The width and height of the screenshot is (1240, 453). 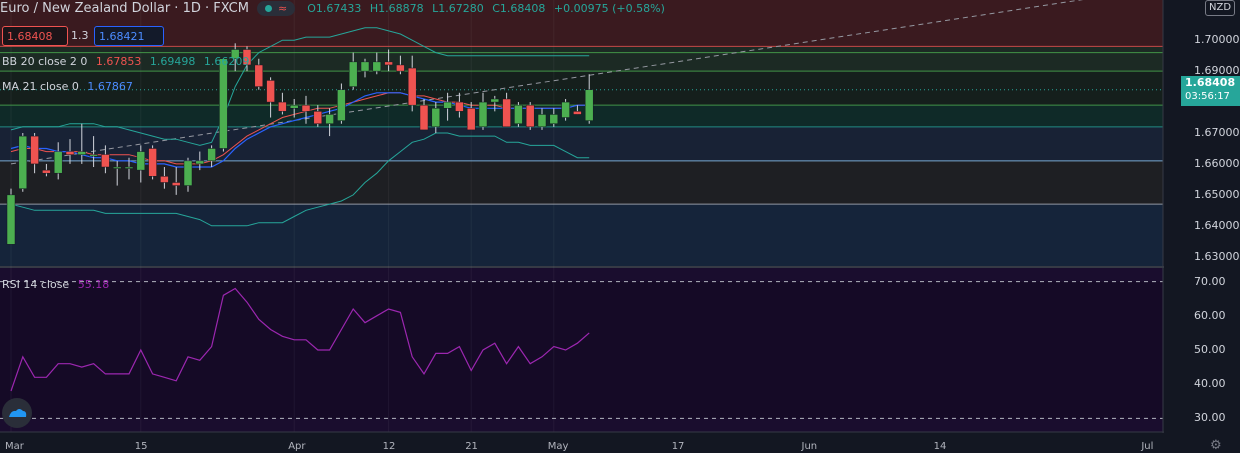 I want to click on bb-lower-line, so click(x=300, y=179).